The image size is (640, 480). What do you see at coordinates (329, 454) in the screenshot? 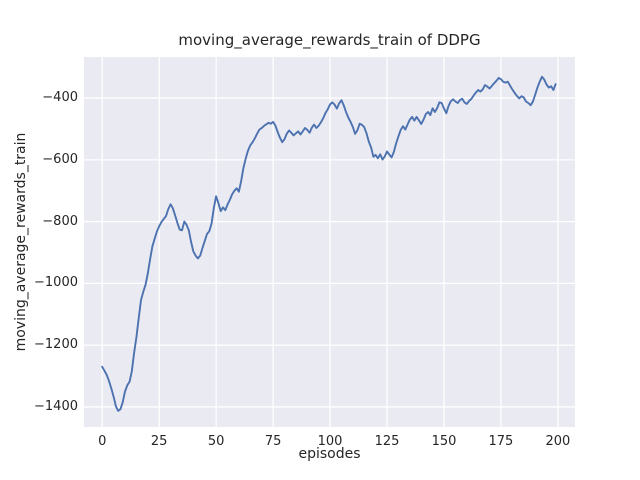
I see `x-axis-label: episodes` at bounding box center [329, 454].